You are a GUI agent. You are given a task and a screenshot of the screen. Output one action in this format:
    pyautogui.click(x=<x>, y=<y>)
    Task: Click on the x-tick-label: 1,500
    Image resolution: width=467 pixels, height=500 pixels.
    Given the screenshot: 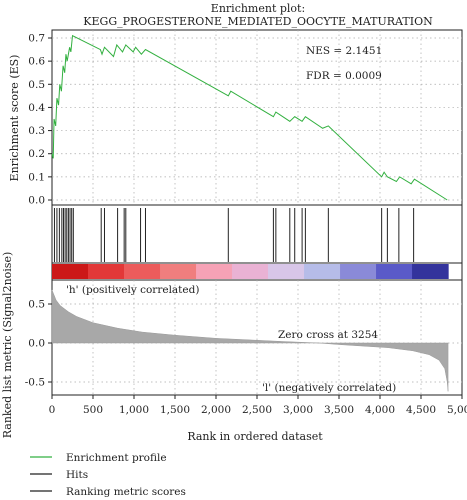 What is the action you would take?
    pyautogui.click(x=175, y=410)
    